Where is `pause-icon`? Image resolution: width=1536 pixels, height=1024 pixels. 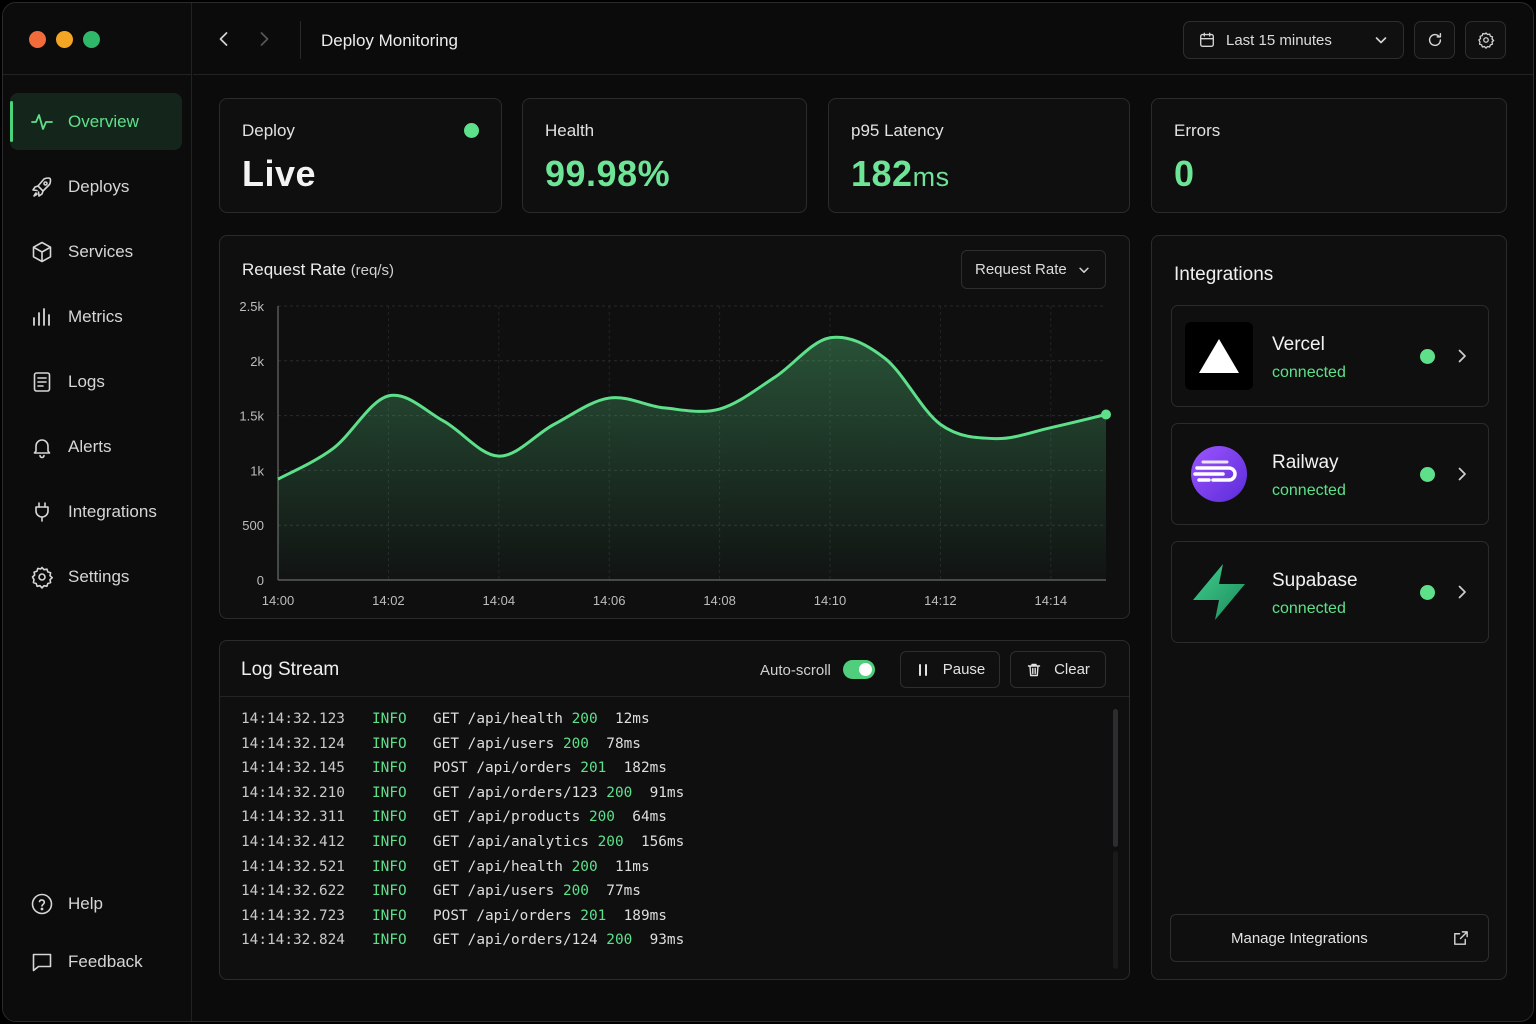 pause-icon is located at coordinates (922, 669).